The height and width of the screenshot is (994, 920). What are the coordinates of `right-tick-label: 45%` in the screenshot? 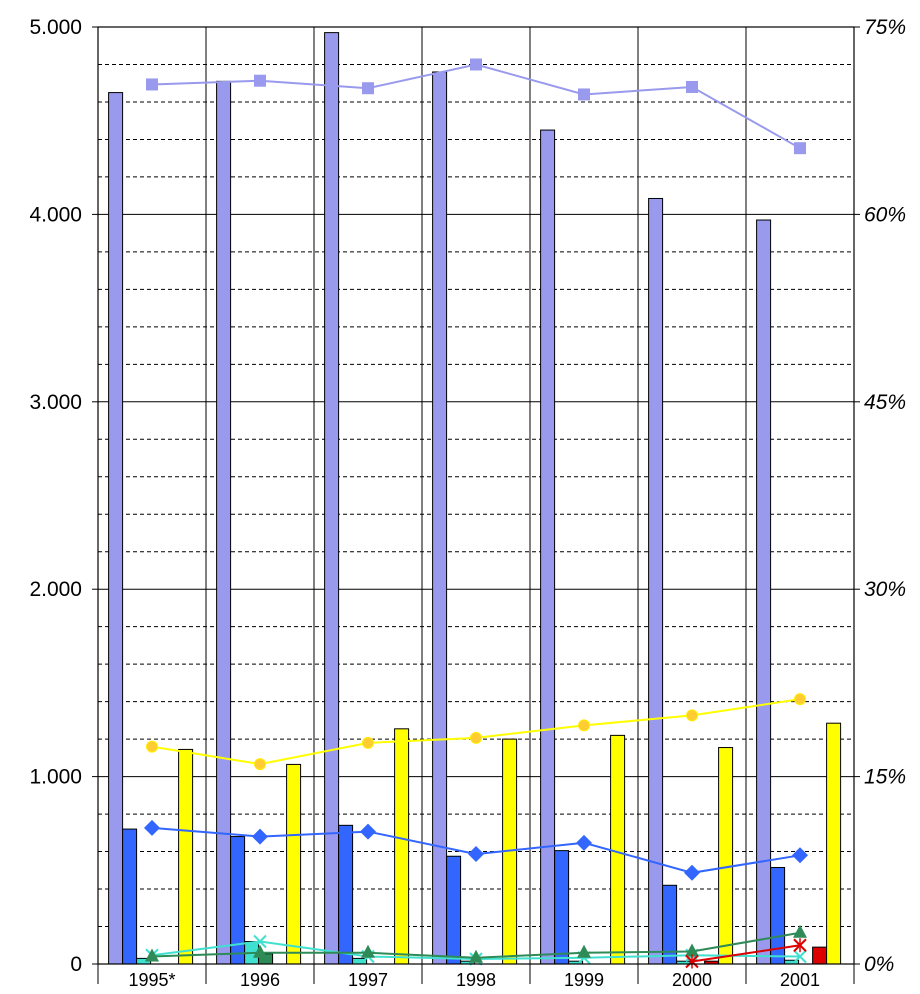 It's located at (885, 402).